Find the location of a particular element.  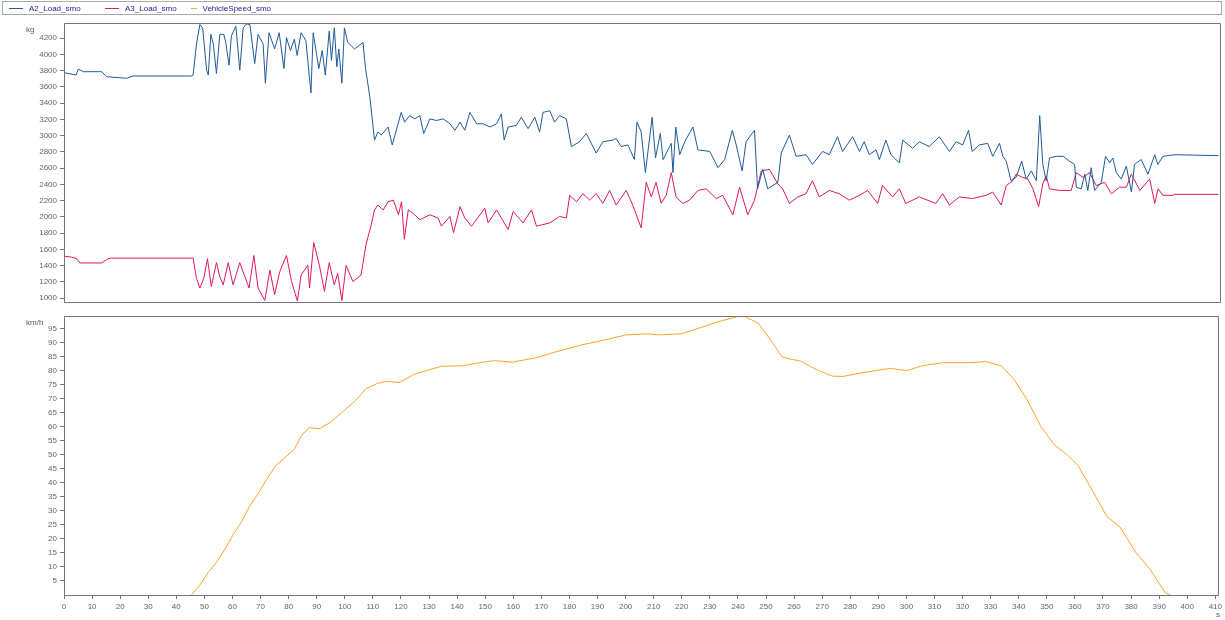

x-tick-label: 390 is located at coordinates (1159, 606).